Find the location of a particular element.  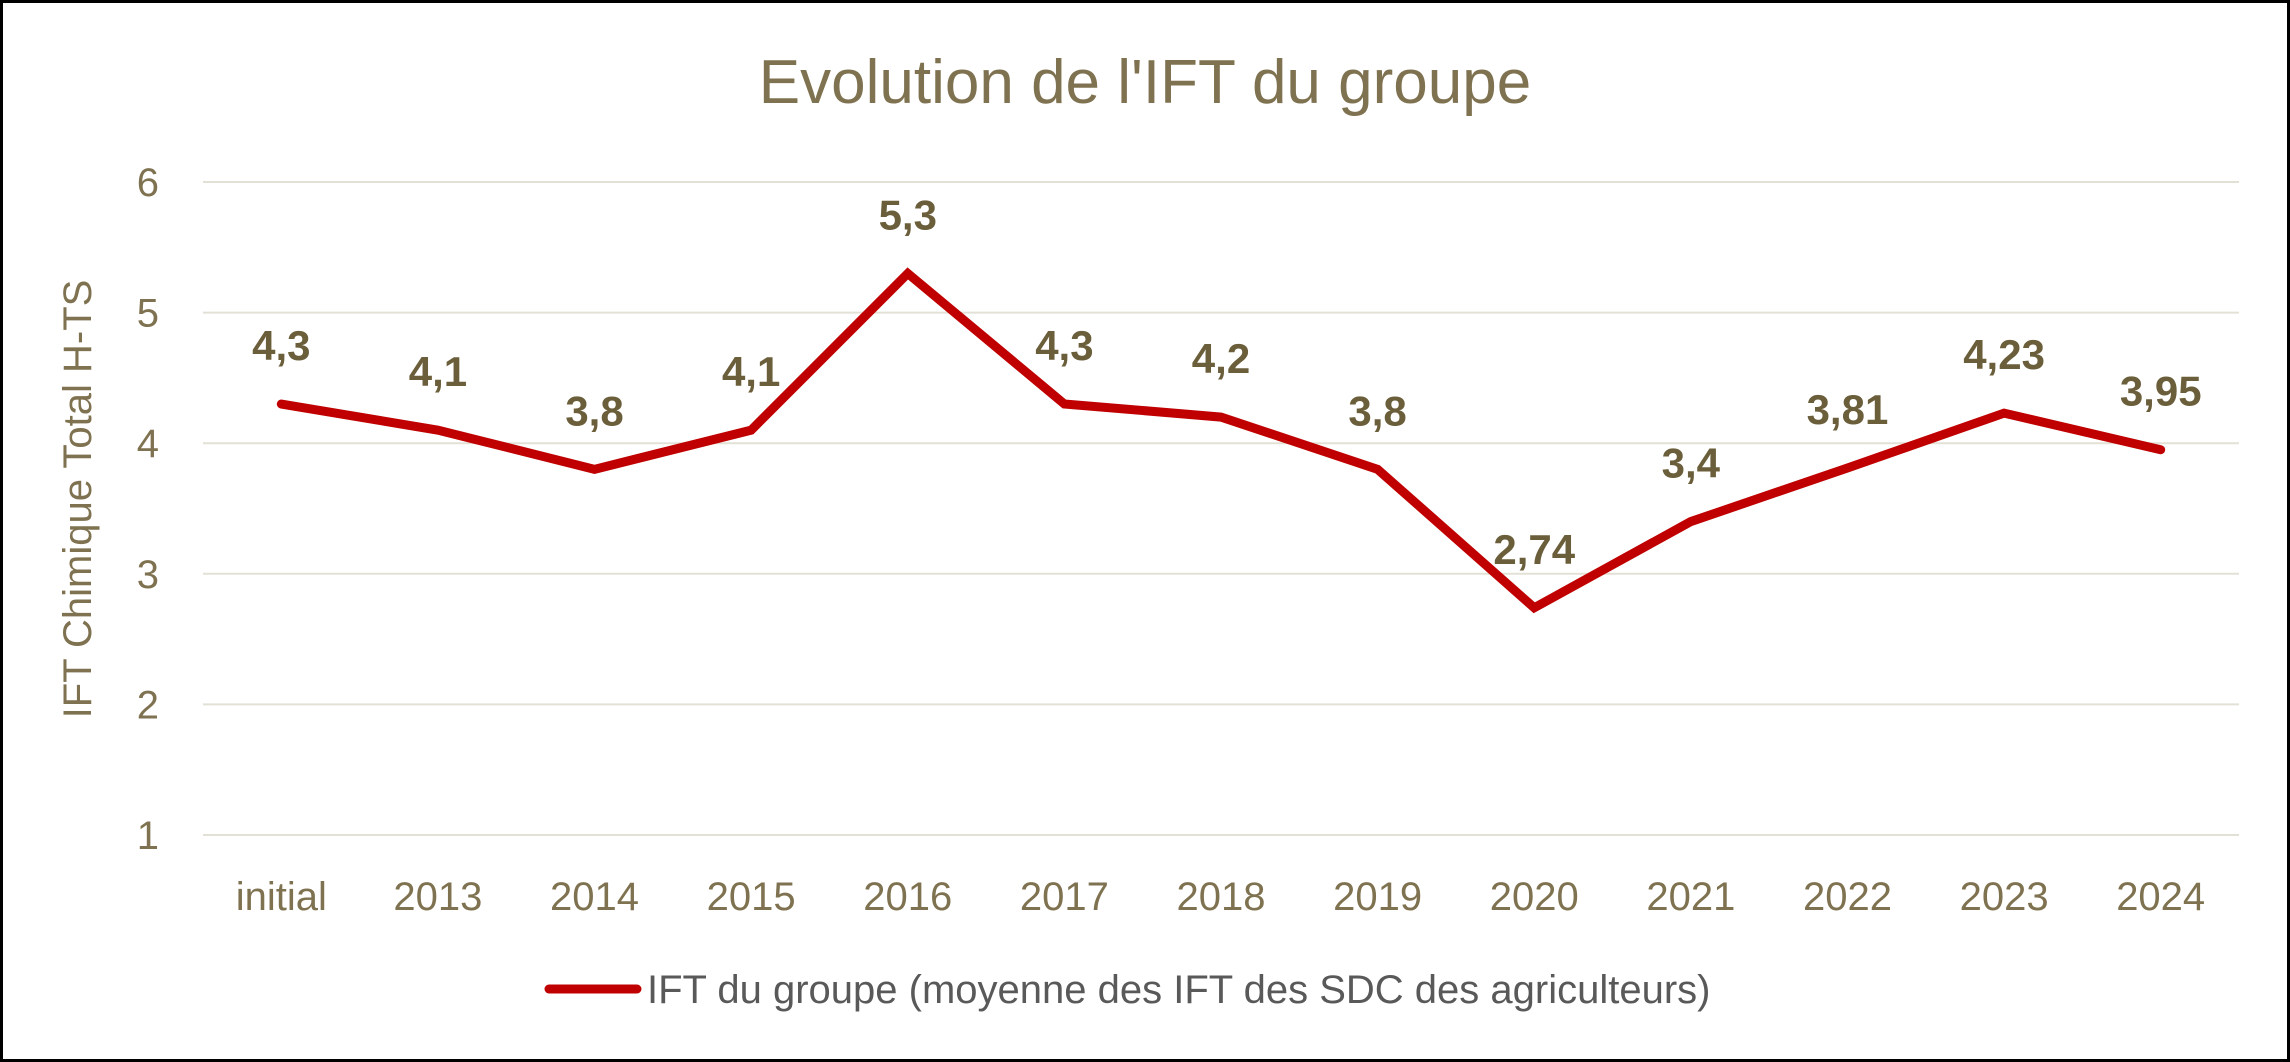

data-label: 3,81 is located at coordinates (1848, 409).